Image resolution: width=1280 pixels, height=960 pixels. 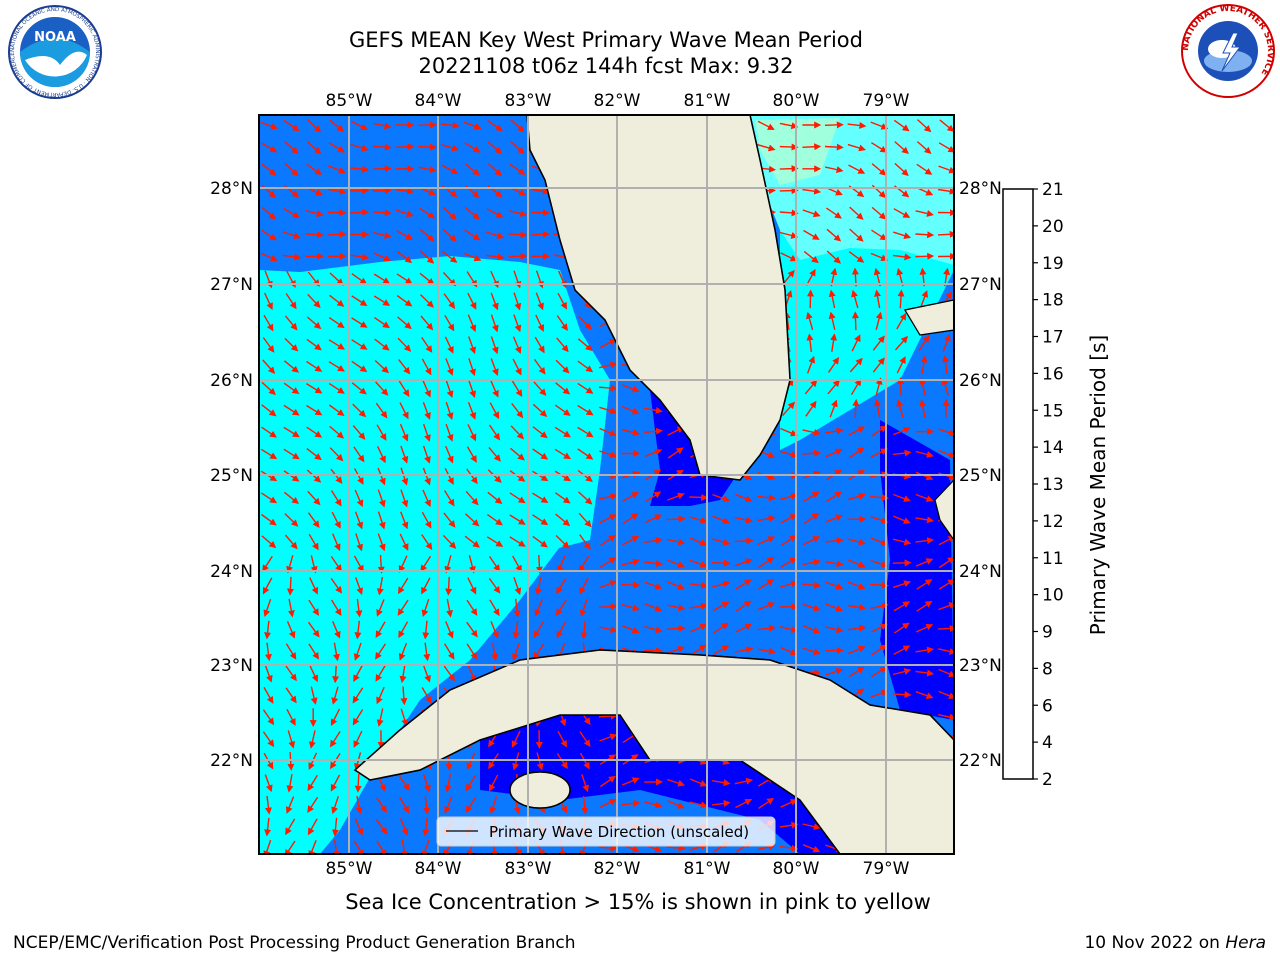 What do you see at coordinates (606, 831) in the screenshot?
I see `map-legend: Primary Wave Direction (unscaled)` at bounding box center [606, 831].